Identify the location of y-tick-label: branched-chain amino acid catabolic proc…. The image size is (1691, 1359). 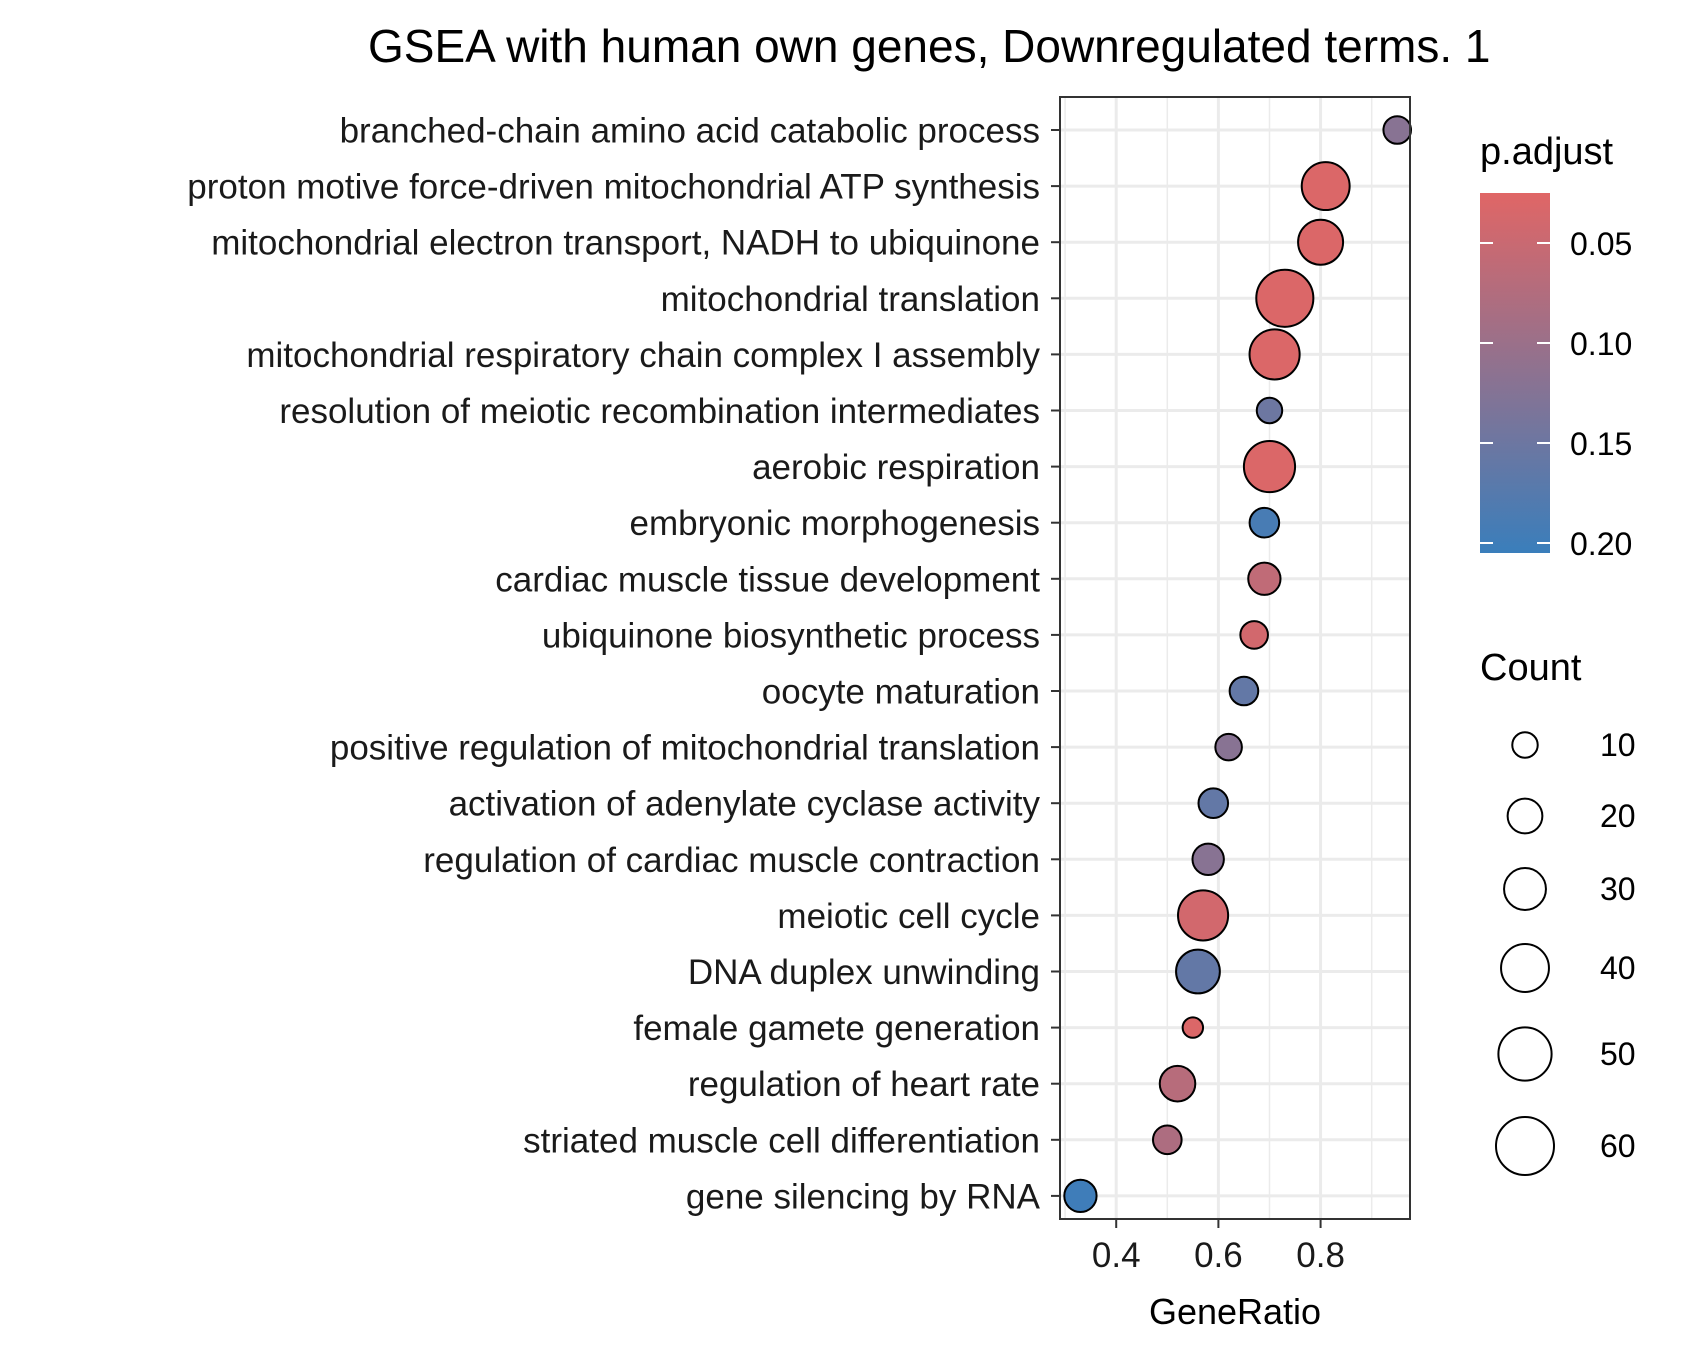
(690, 131).